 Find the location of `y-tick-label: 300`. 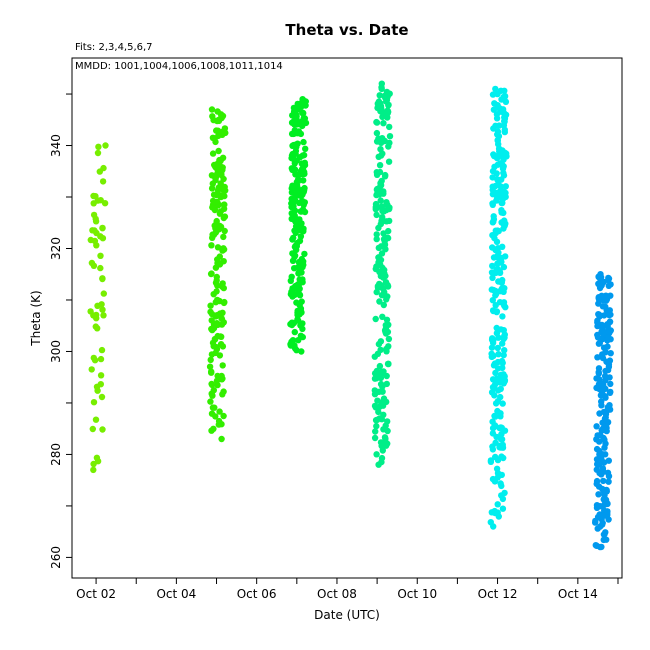

y-tick-label: 300 is located at coordinates (56, 351).